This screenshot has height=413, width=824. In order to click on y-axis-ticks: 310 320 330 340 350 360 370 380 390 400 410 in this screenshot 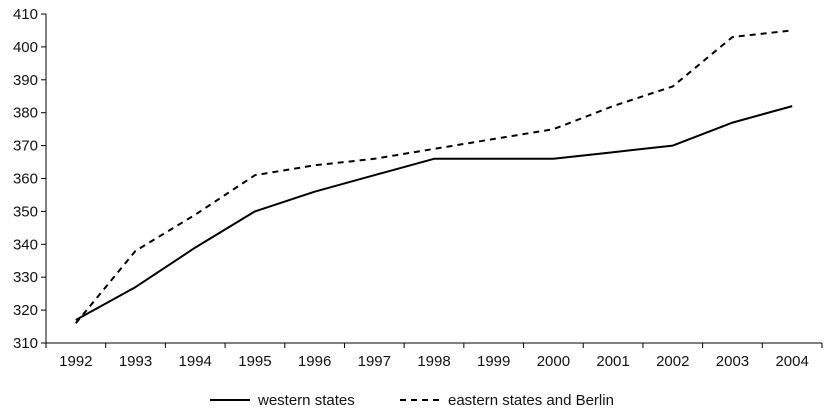, I will do `click(29, 179)`.